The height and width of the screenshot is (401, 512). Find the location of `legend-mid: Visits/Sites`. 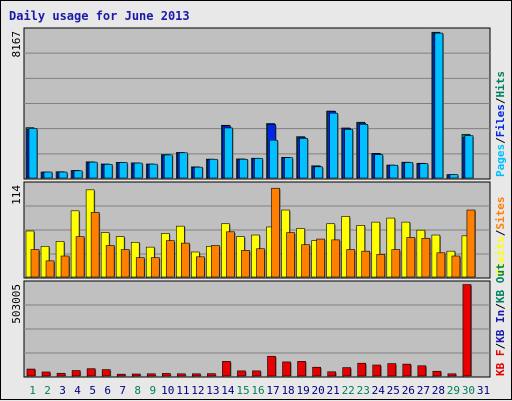

legend-mid: Visits/Sites is located at coordinates (500, 237).